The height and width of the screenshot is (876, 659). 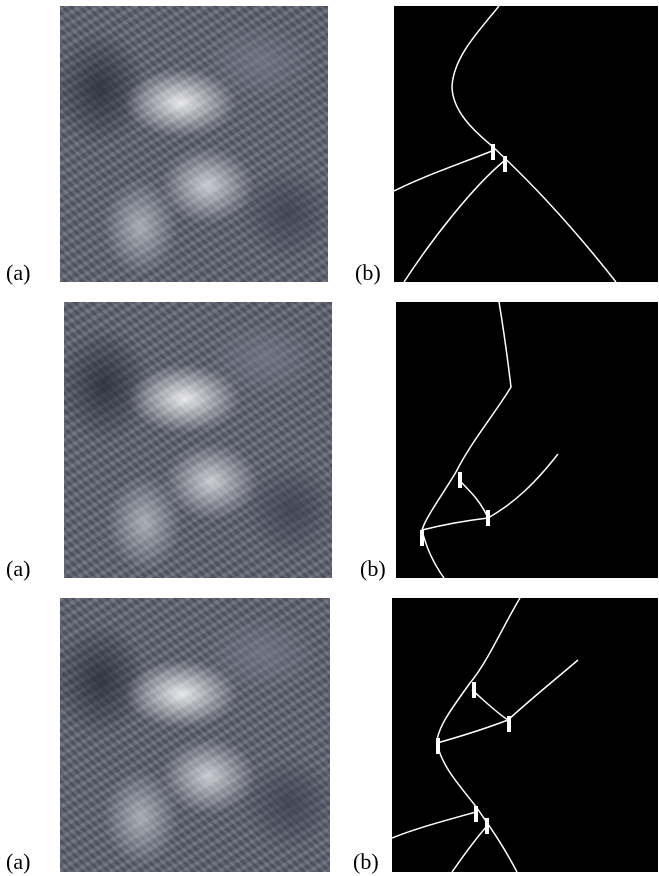 I want to click on row2-satellite-image, so click(x=198, y=440).